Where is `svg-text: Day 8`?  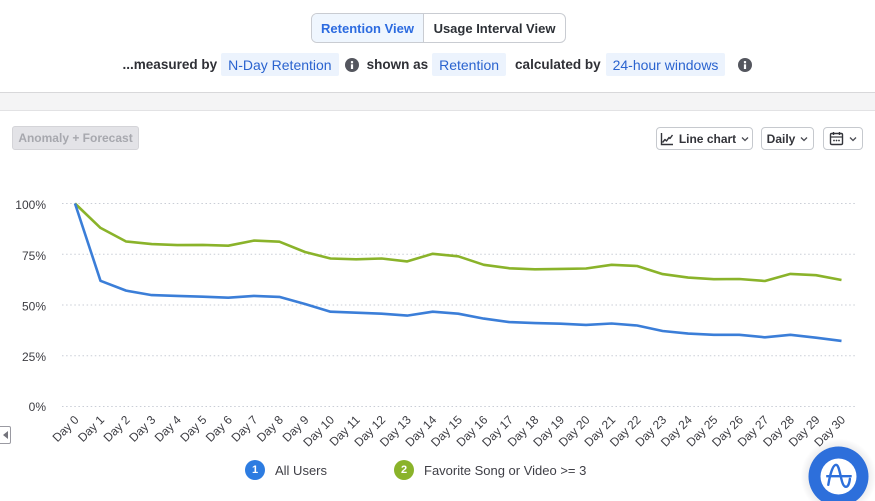
svg-text: Day 8 is located at coordinates (270, 428).